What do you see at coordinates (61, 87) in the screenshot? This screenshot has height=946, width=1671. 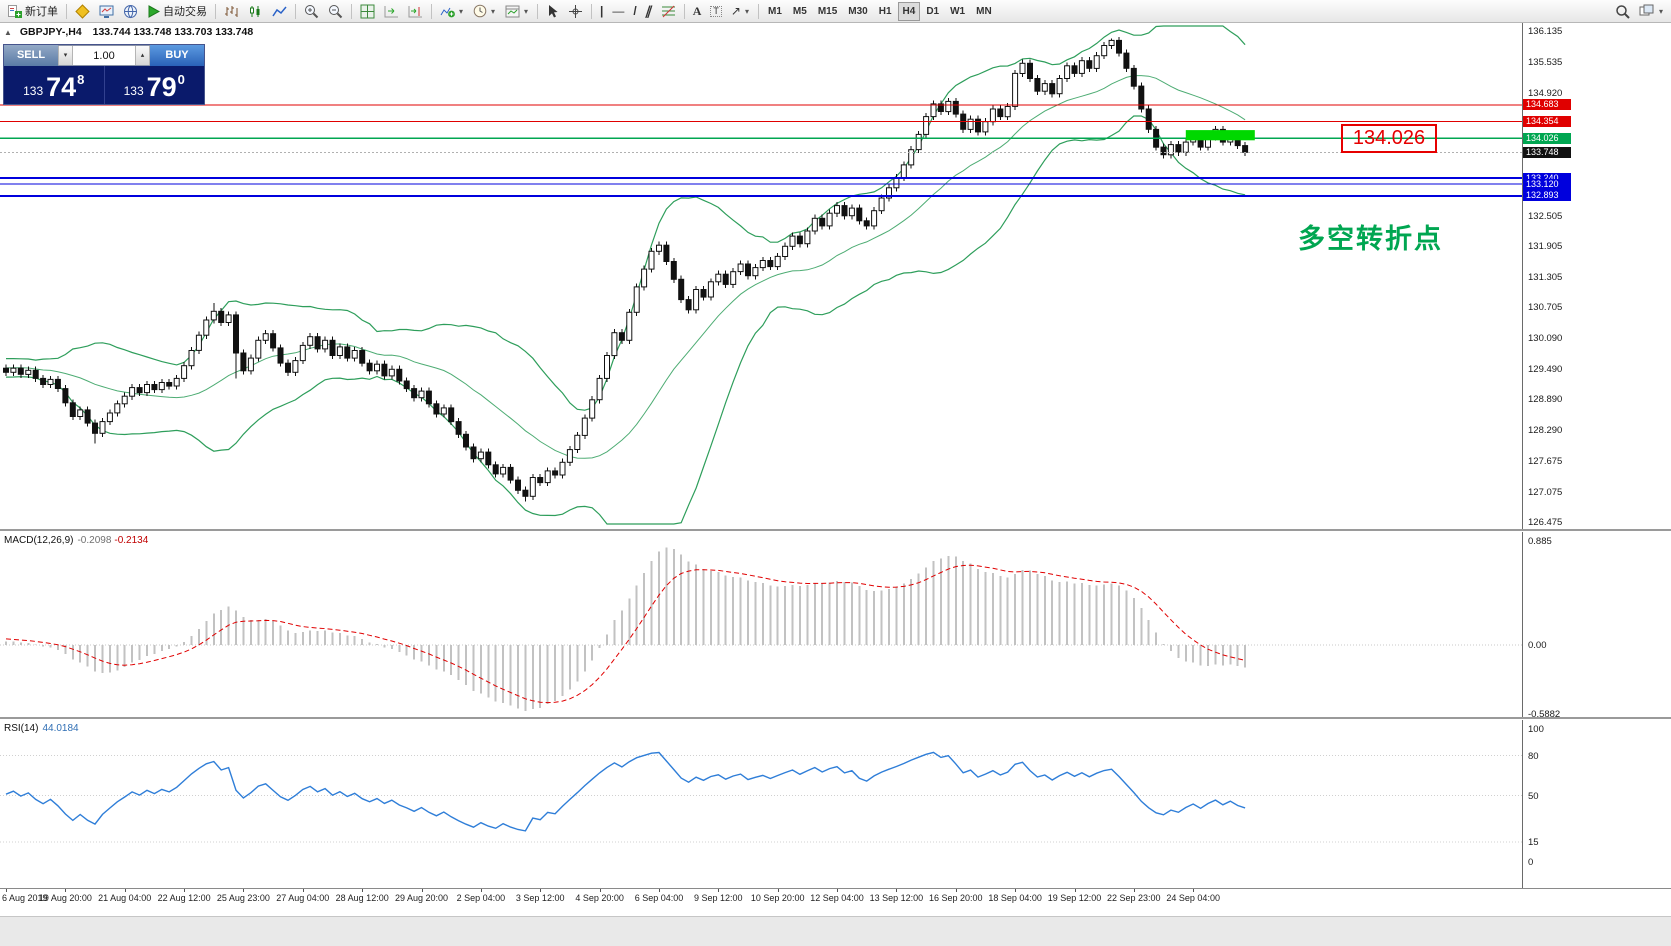 I see `sell-price-main: 74` at bounding box center [61, 87].